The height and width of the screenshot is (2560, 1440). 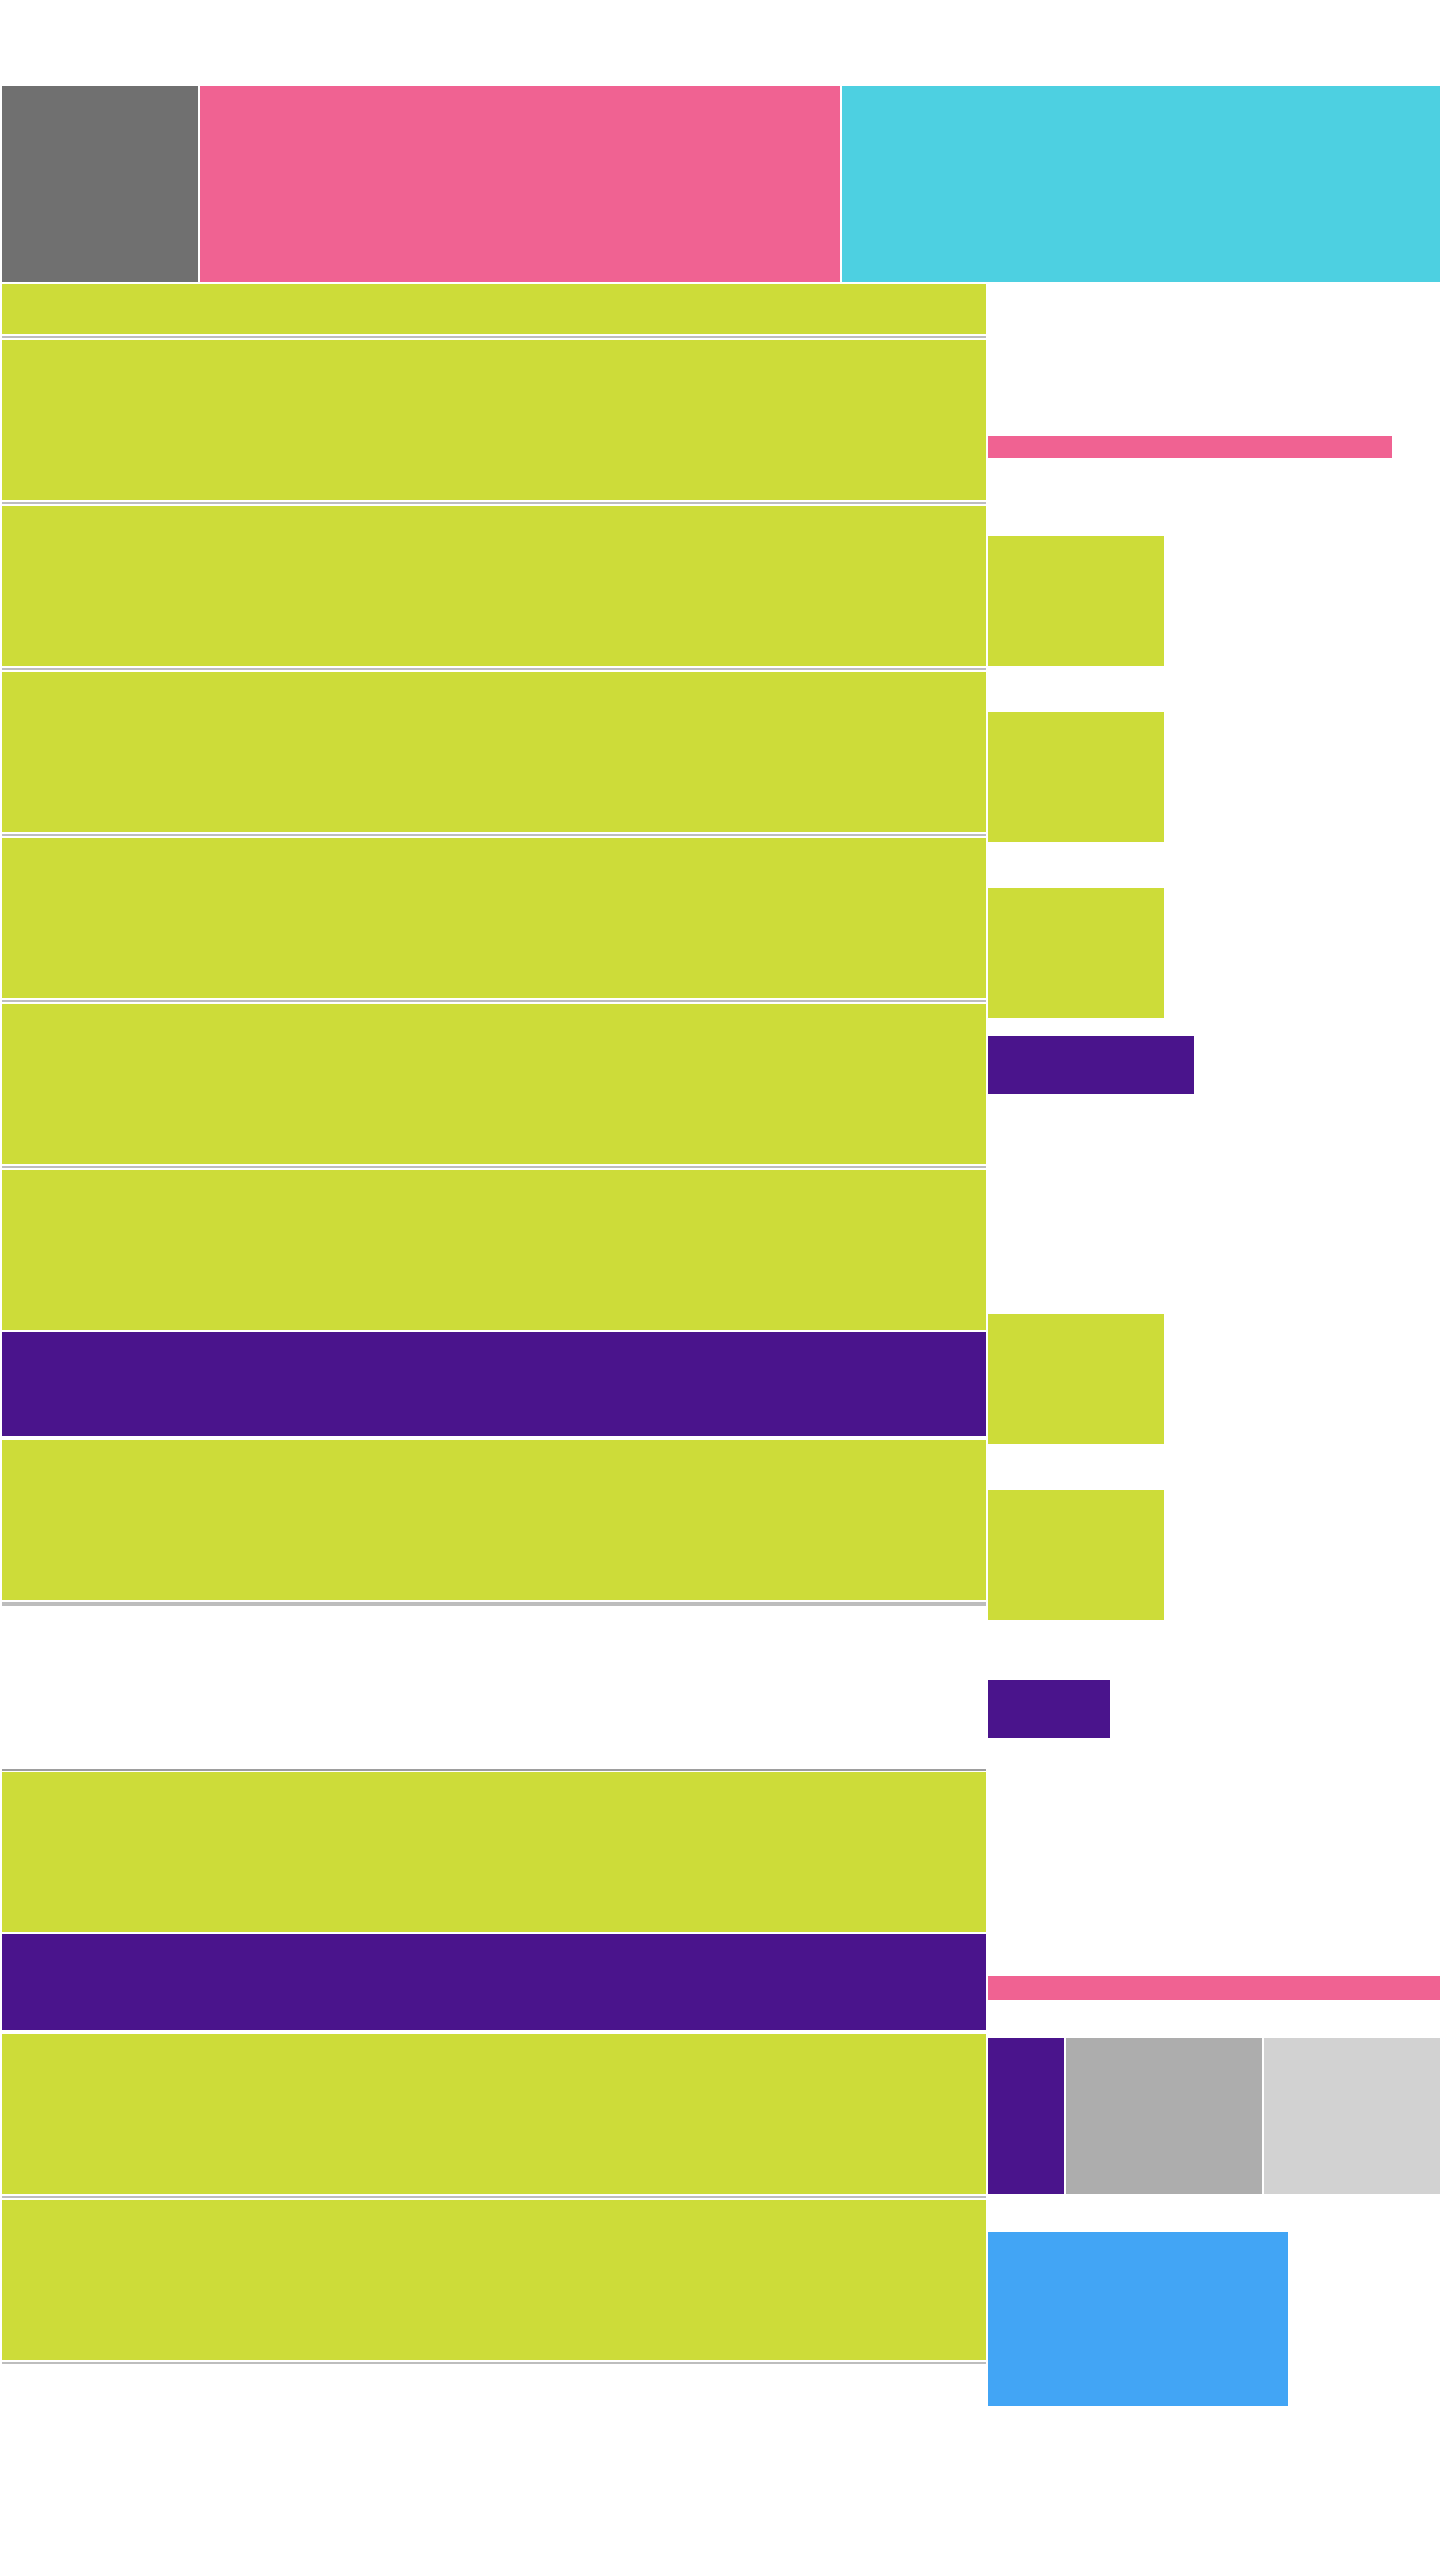 I want to click on header-avatar-block, so click(x=100, y=184).